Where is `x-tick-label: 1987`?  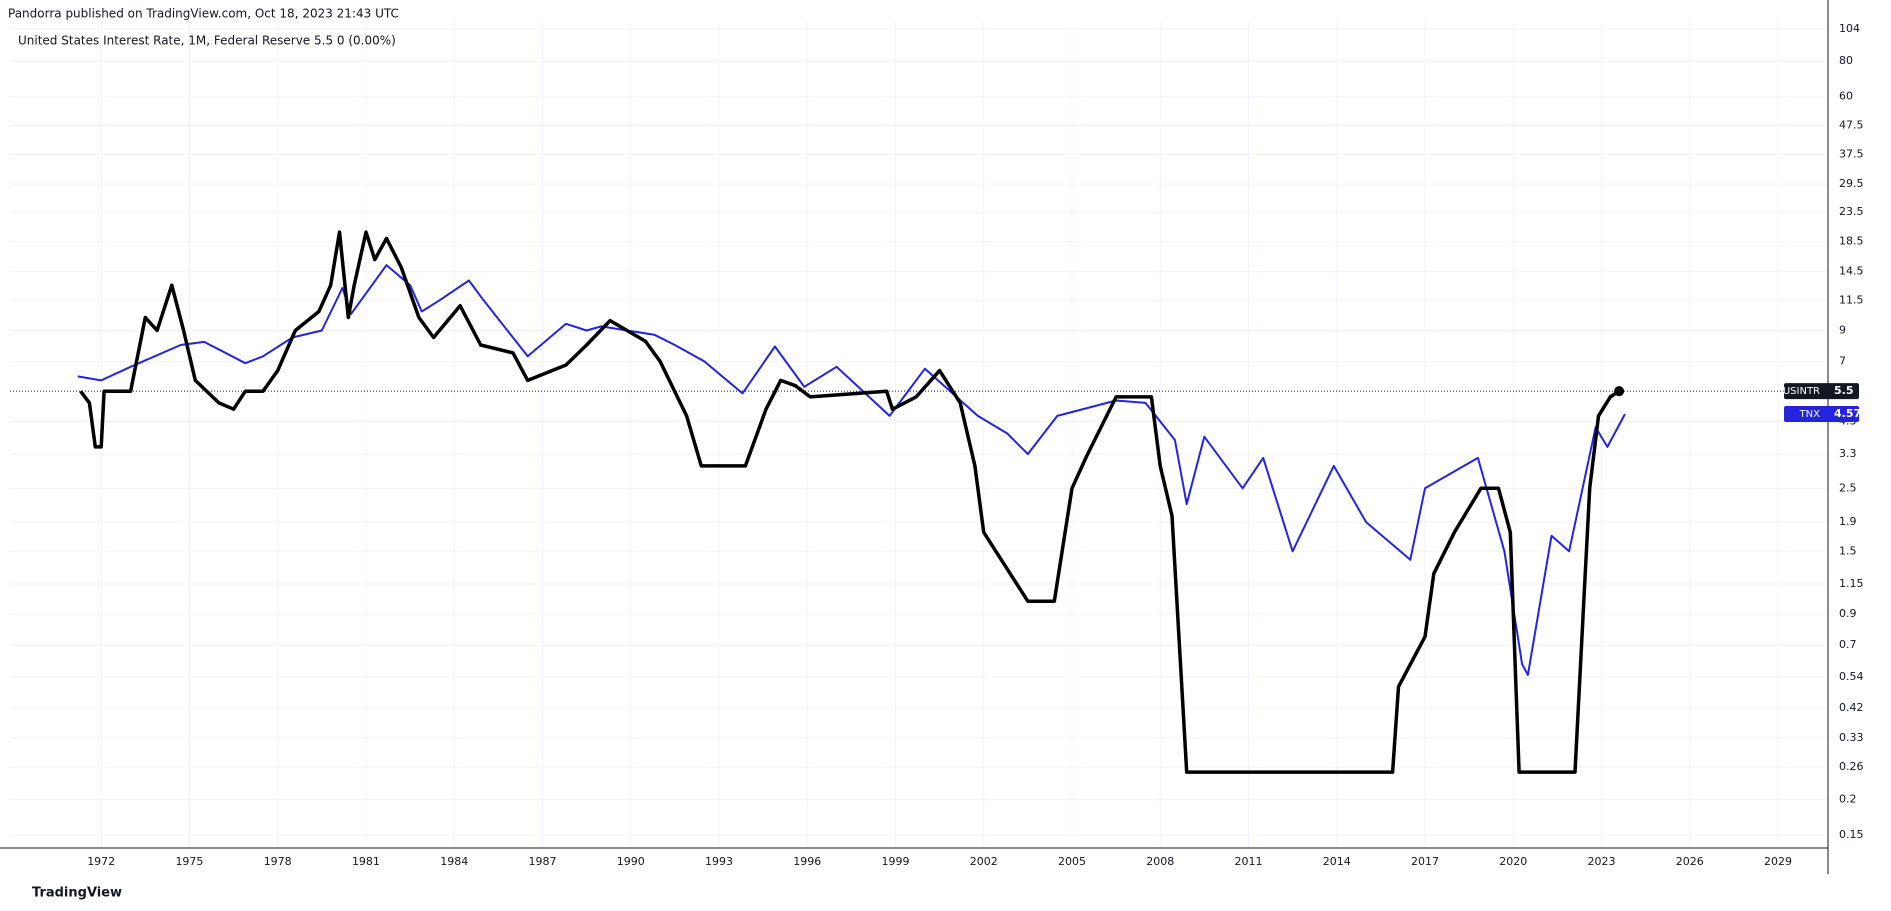 x-tick-label: 1987 is located at coordinates (542, 861).